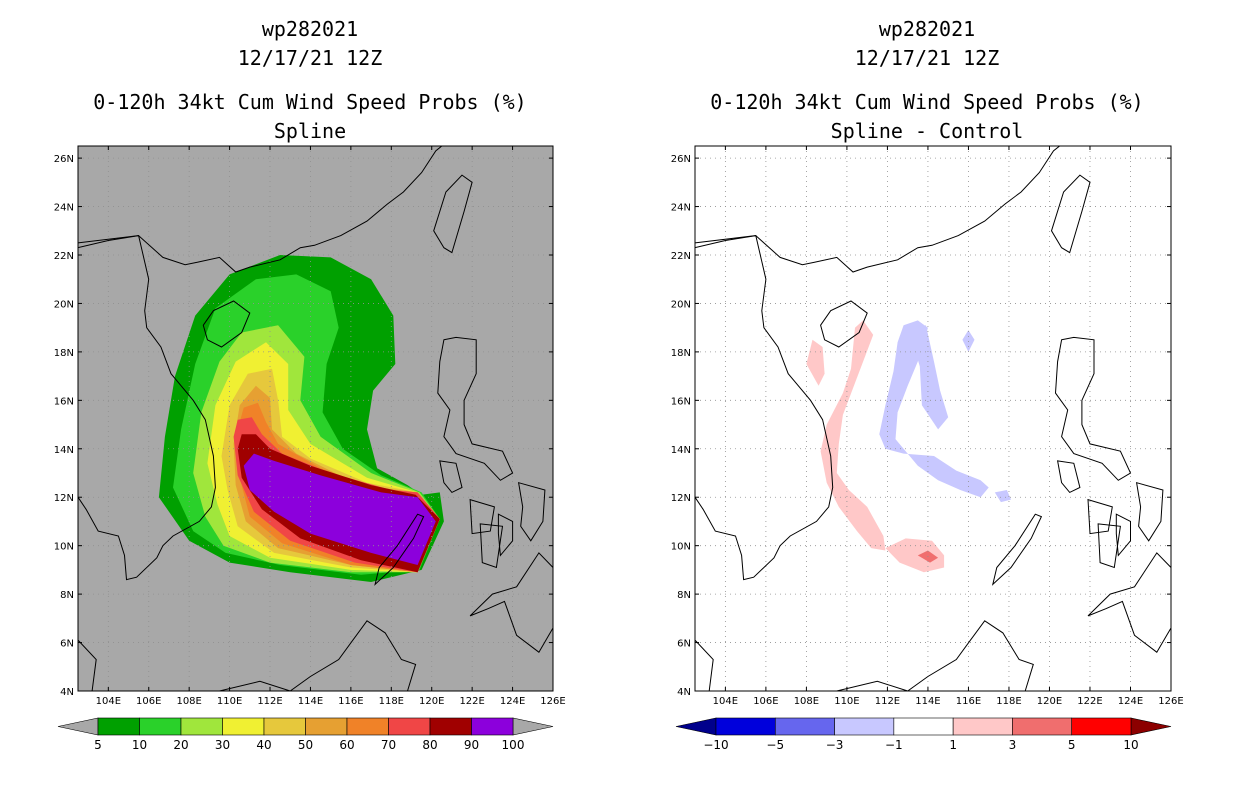 The width and height of the screenshot is (1236, 800). What do you see at coordinates (681, 547) in the screenshot?
I see `right-y-tick-label-10: 10N` at bounding box center [681, 547].